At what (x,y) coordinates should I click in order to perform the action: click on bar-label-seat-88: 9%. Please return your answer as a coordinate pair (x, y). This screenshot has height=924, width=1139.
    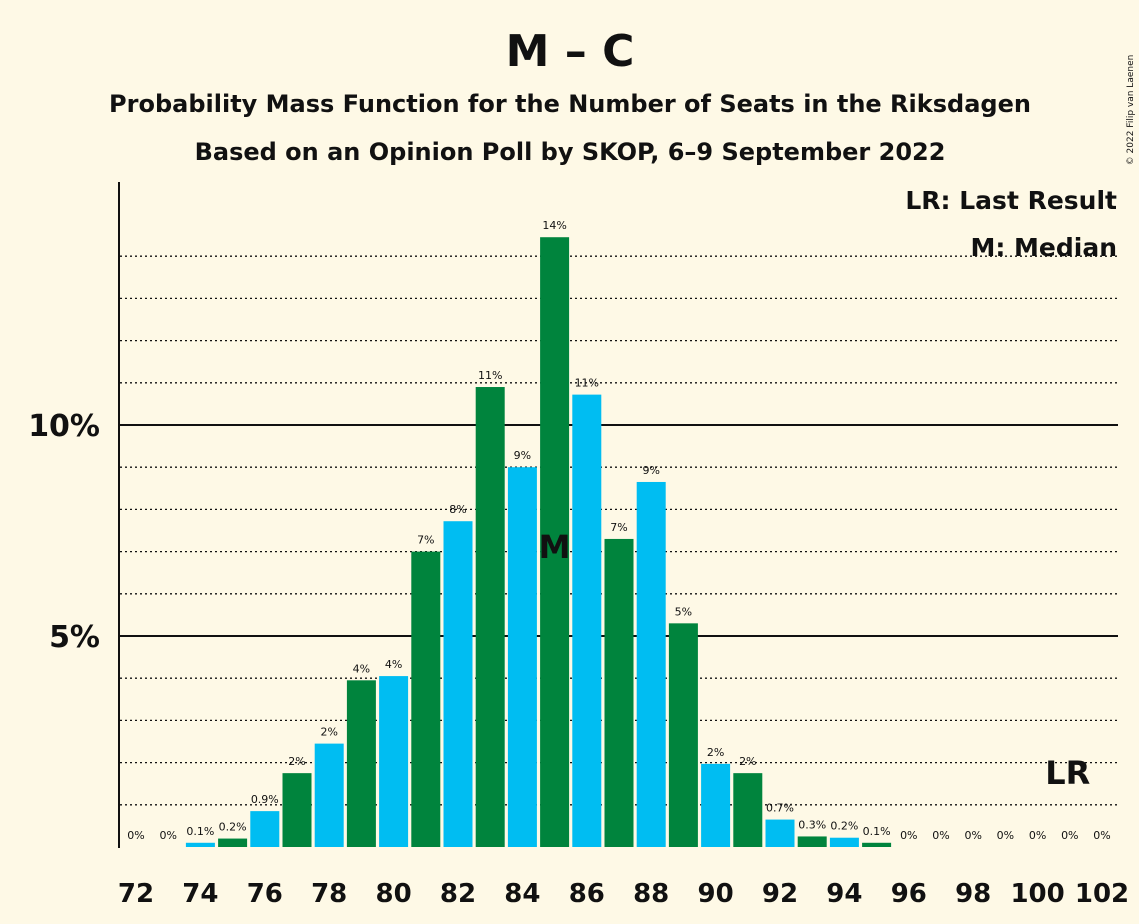
    Looking at the image, I should click on (650, 470).